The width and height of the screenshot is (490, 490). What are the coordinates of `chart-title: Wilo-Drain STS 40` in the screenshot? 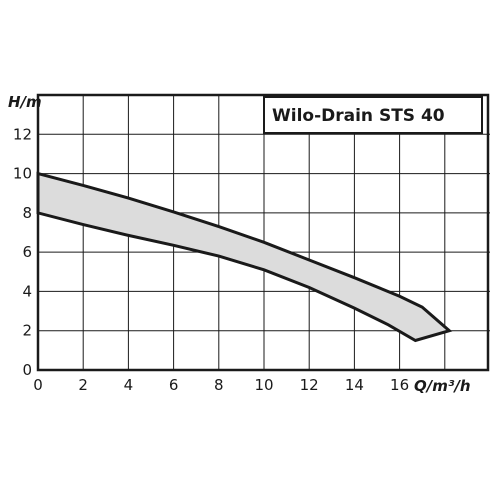 It's located at (358, 116).